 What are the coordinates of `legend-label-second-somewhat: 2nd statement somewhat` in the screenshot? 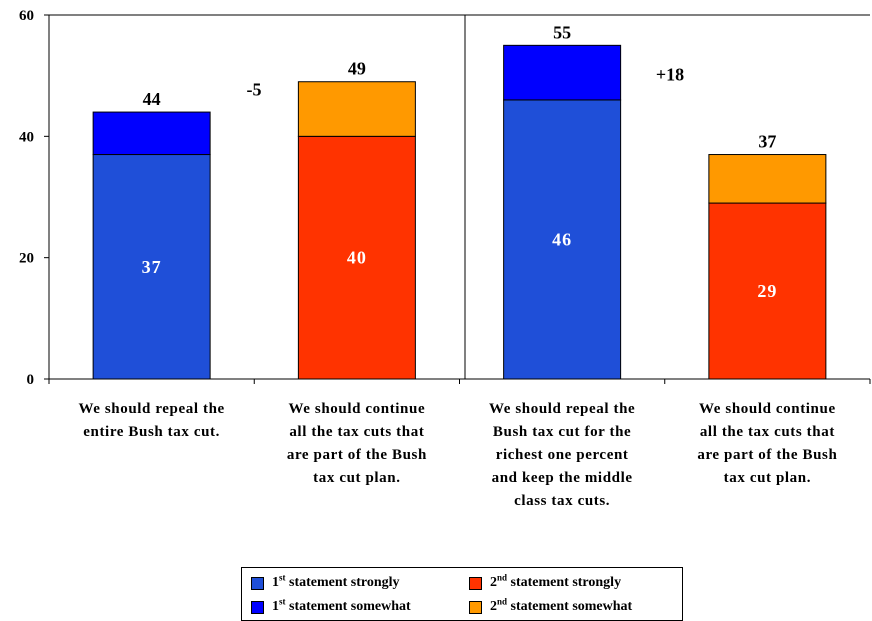 It's located at (561, 605).